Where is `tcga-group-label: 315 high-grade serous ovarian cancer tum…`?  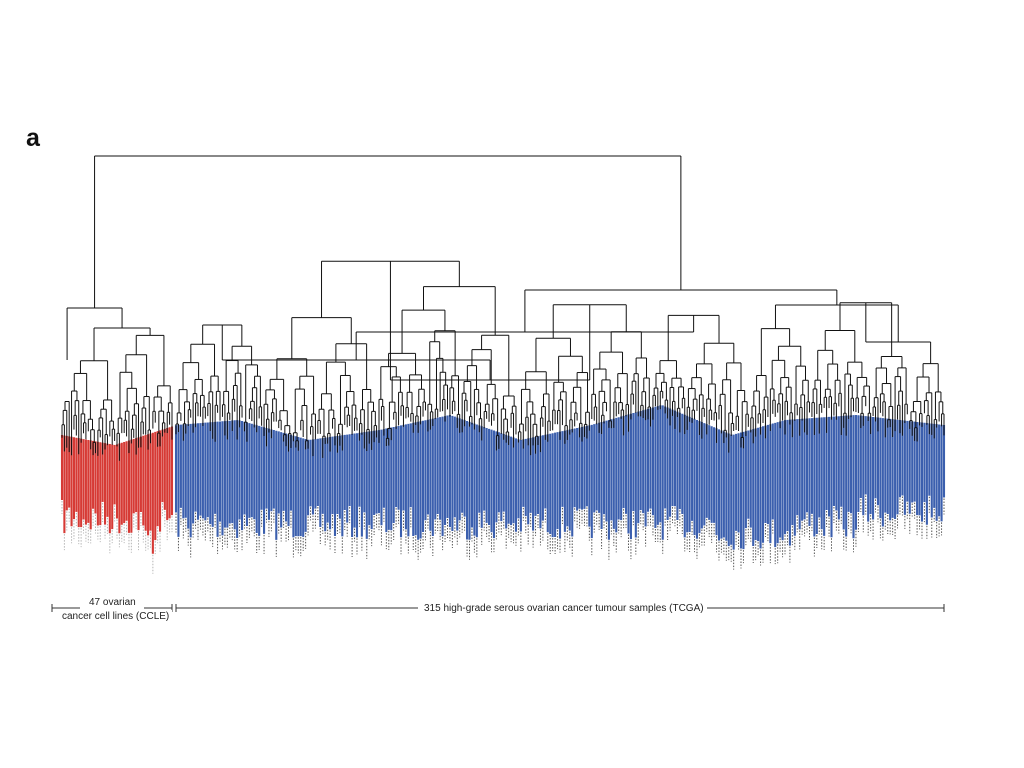 tcga-group-label: 315 high-grade serous ovarian cancer tum… is located at coordinates (564, 608).